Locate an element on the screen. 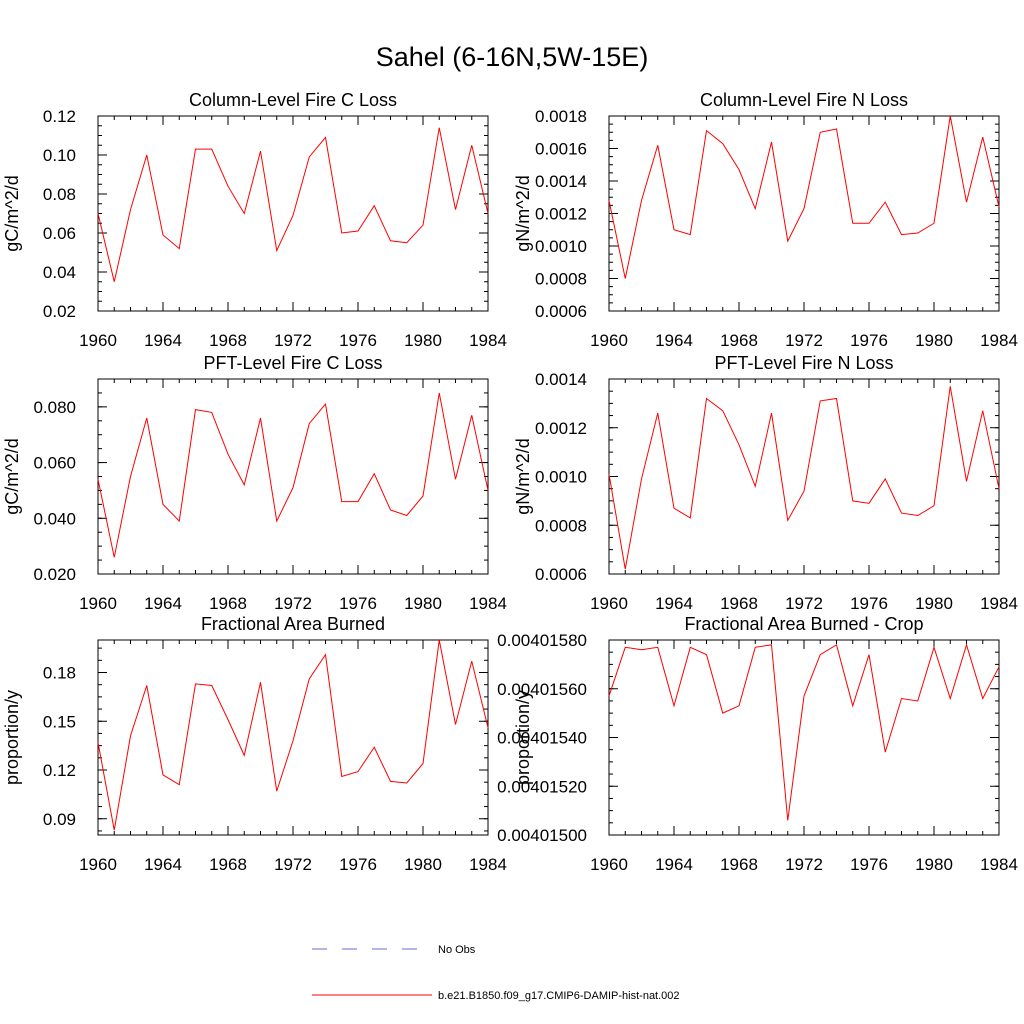  panel-title: PFT-Level Fire C Loss is located at coordinates (292, 363).